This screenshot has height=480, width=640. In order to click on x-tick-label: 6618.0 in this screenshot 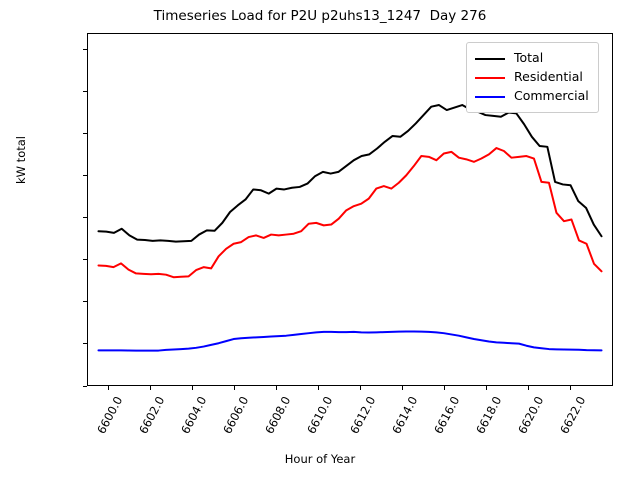, I will do `click(488, 415)`.